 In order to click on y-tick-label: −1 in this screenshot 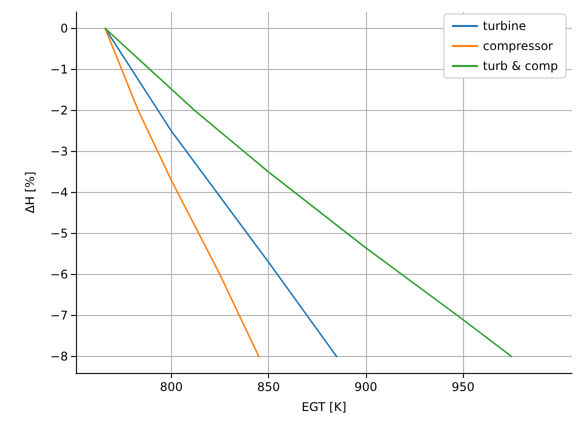, I will do `click(59, 69)`.